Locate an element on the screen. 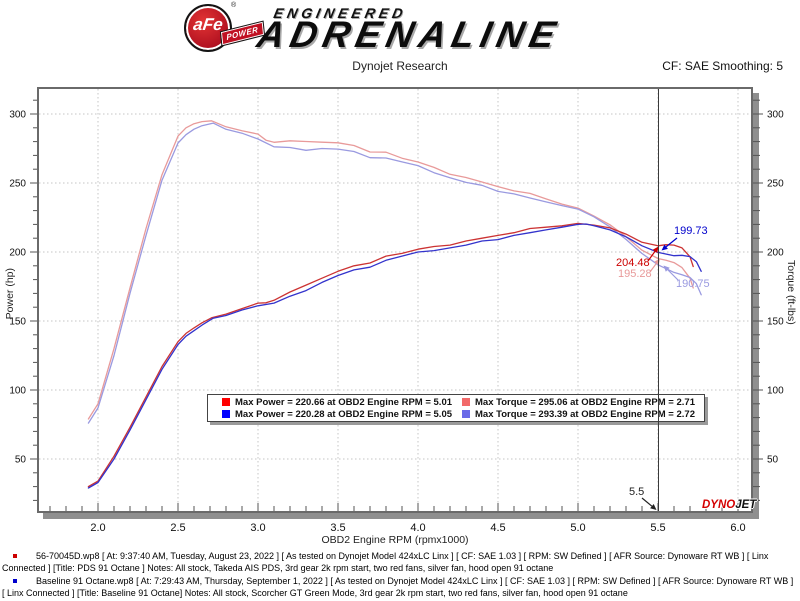  svg-text: 5.5 is located at coordinates (657, 528).